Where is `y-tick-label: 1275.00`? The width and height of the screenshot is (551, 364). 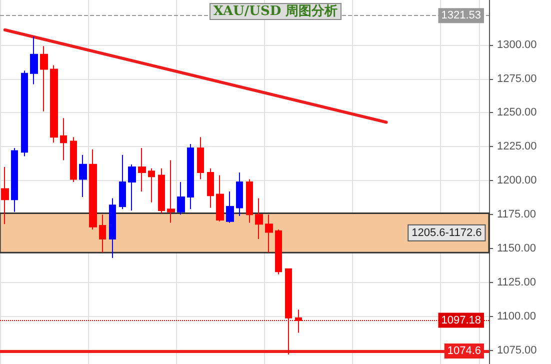 y-tick-label: 1275.00 is located at coordinates (517, 78).